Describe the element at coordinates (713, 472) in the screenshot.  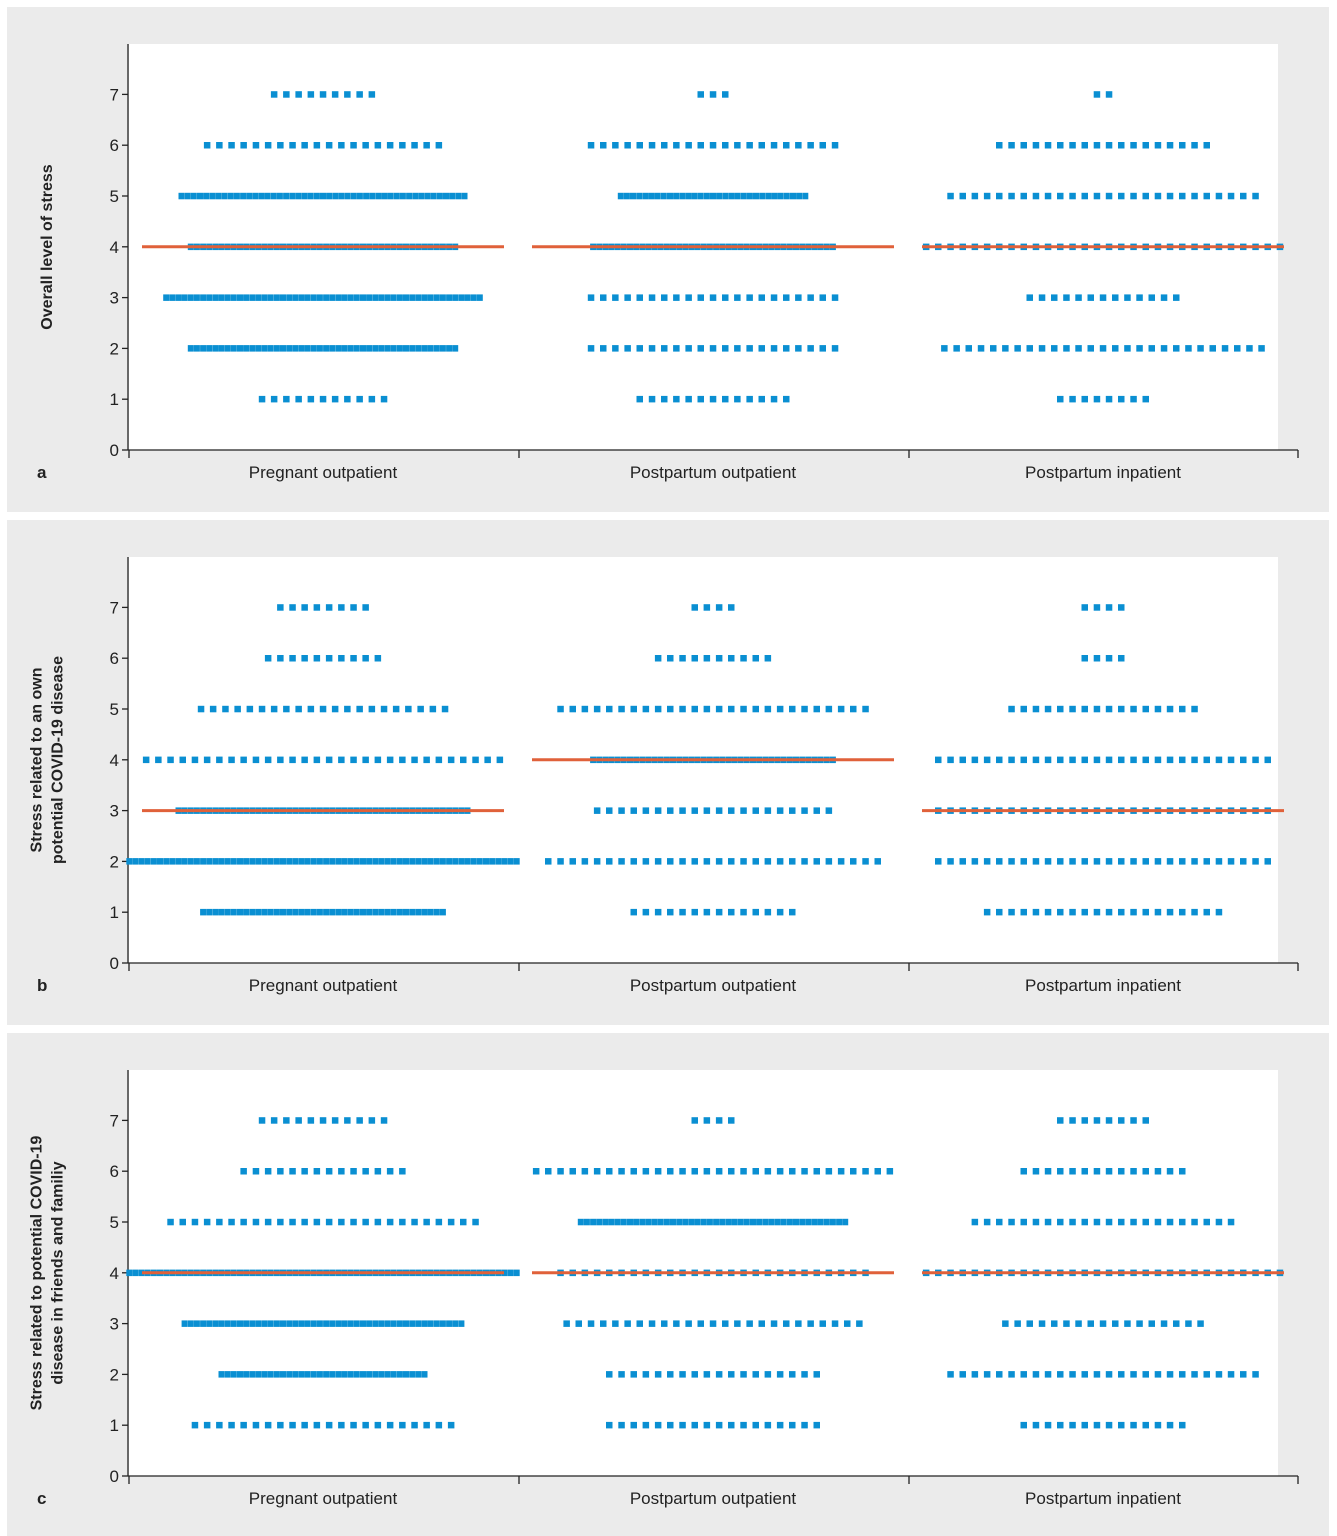
I see `x-category-label: Postpartum outpatient` at that location.